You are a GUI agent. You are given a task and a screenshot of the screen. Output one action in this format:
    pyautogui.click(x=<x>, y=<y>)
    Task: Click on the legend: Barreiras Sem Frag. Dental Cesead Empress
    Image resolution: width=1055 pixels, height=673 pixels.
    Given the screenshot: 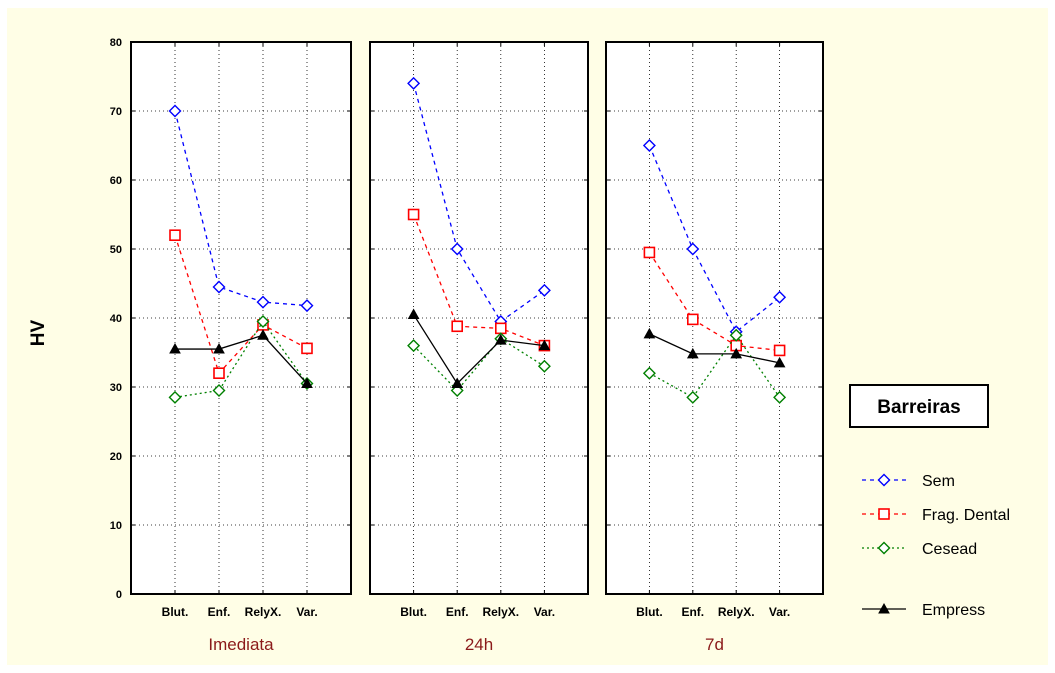 What is the action you would take?
    pyautogui.click(x=929, y=501)
    